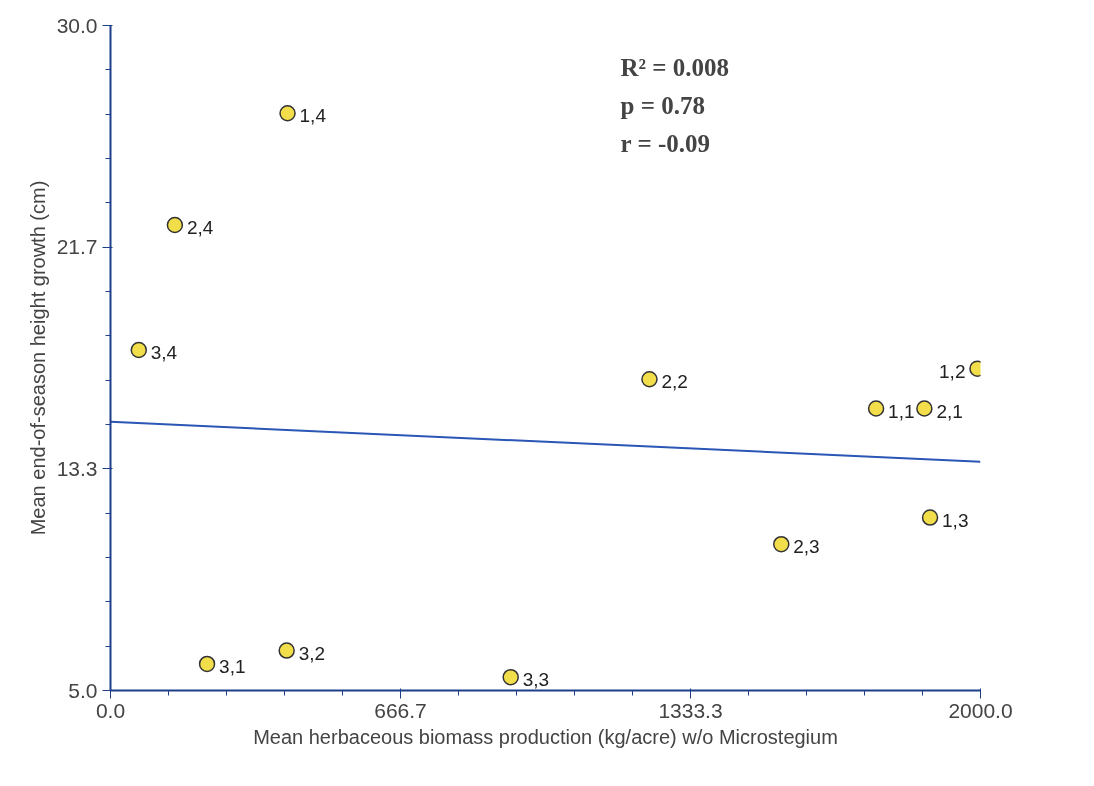 The height and width of the screenshot is (786, 1094). What do you see at coordinates (901, 411) in the screenshot?
I see `annotation: 1,1` at bounding box center [901, 411].